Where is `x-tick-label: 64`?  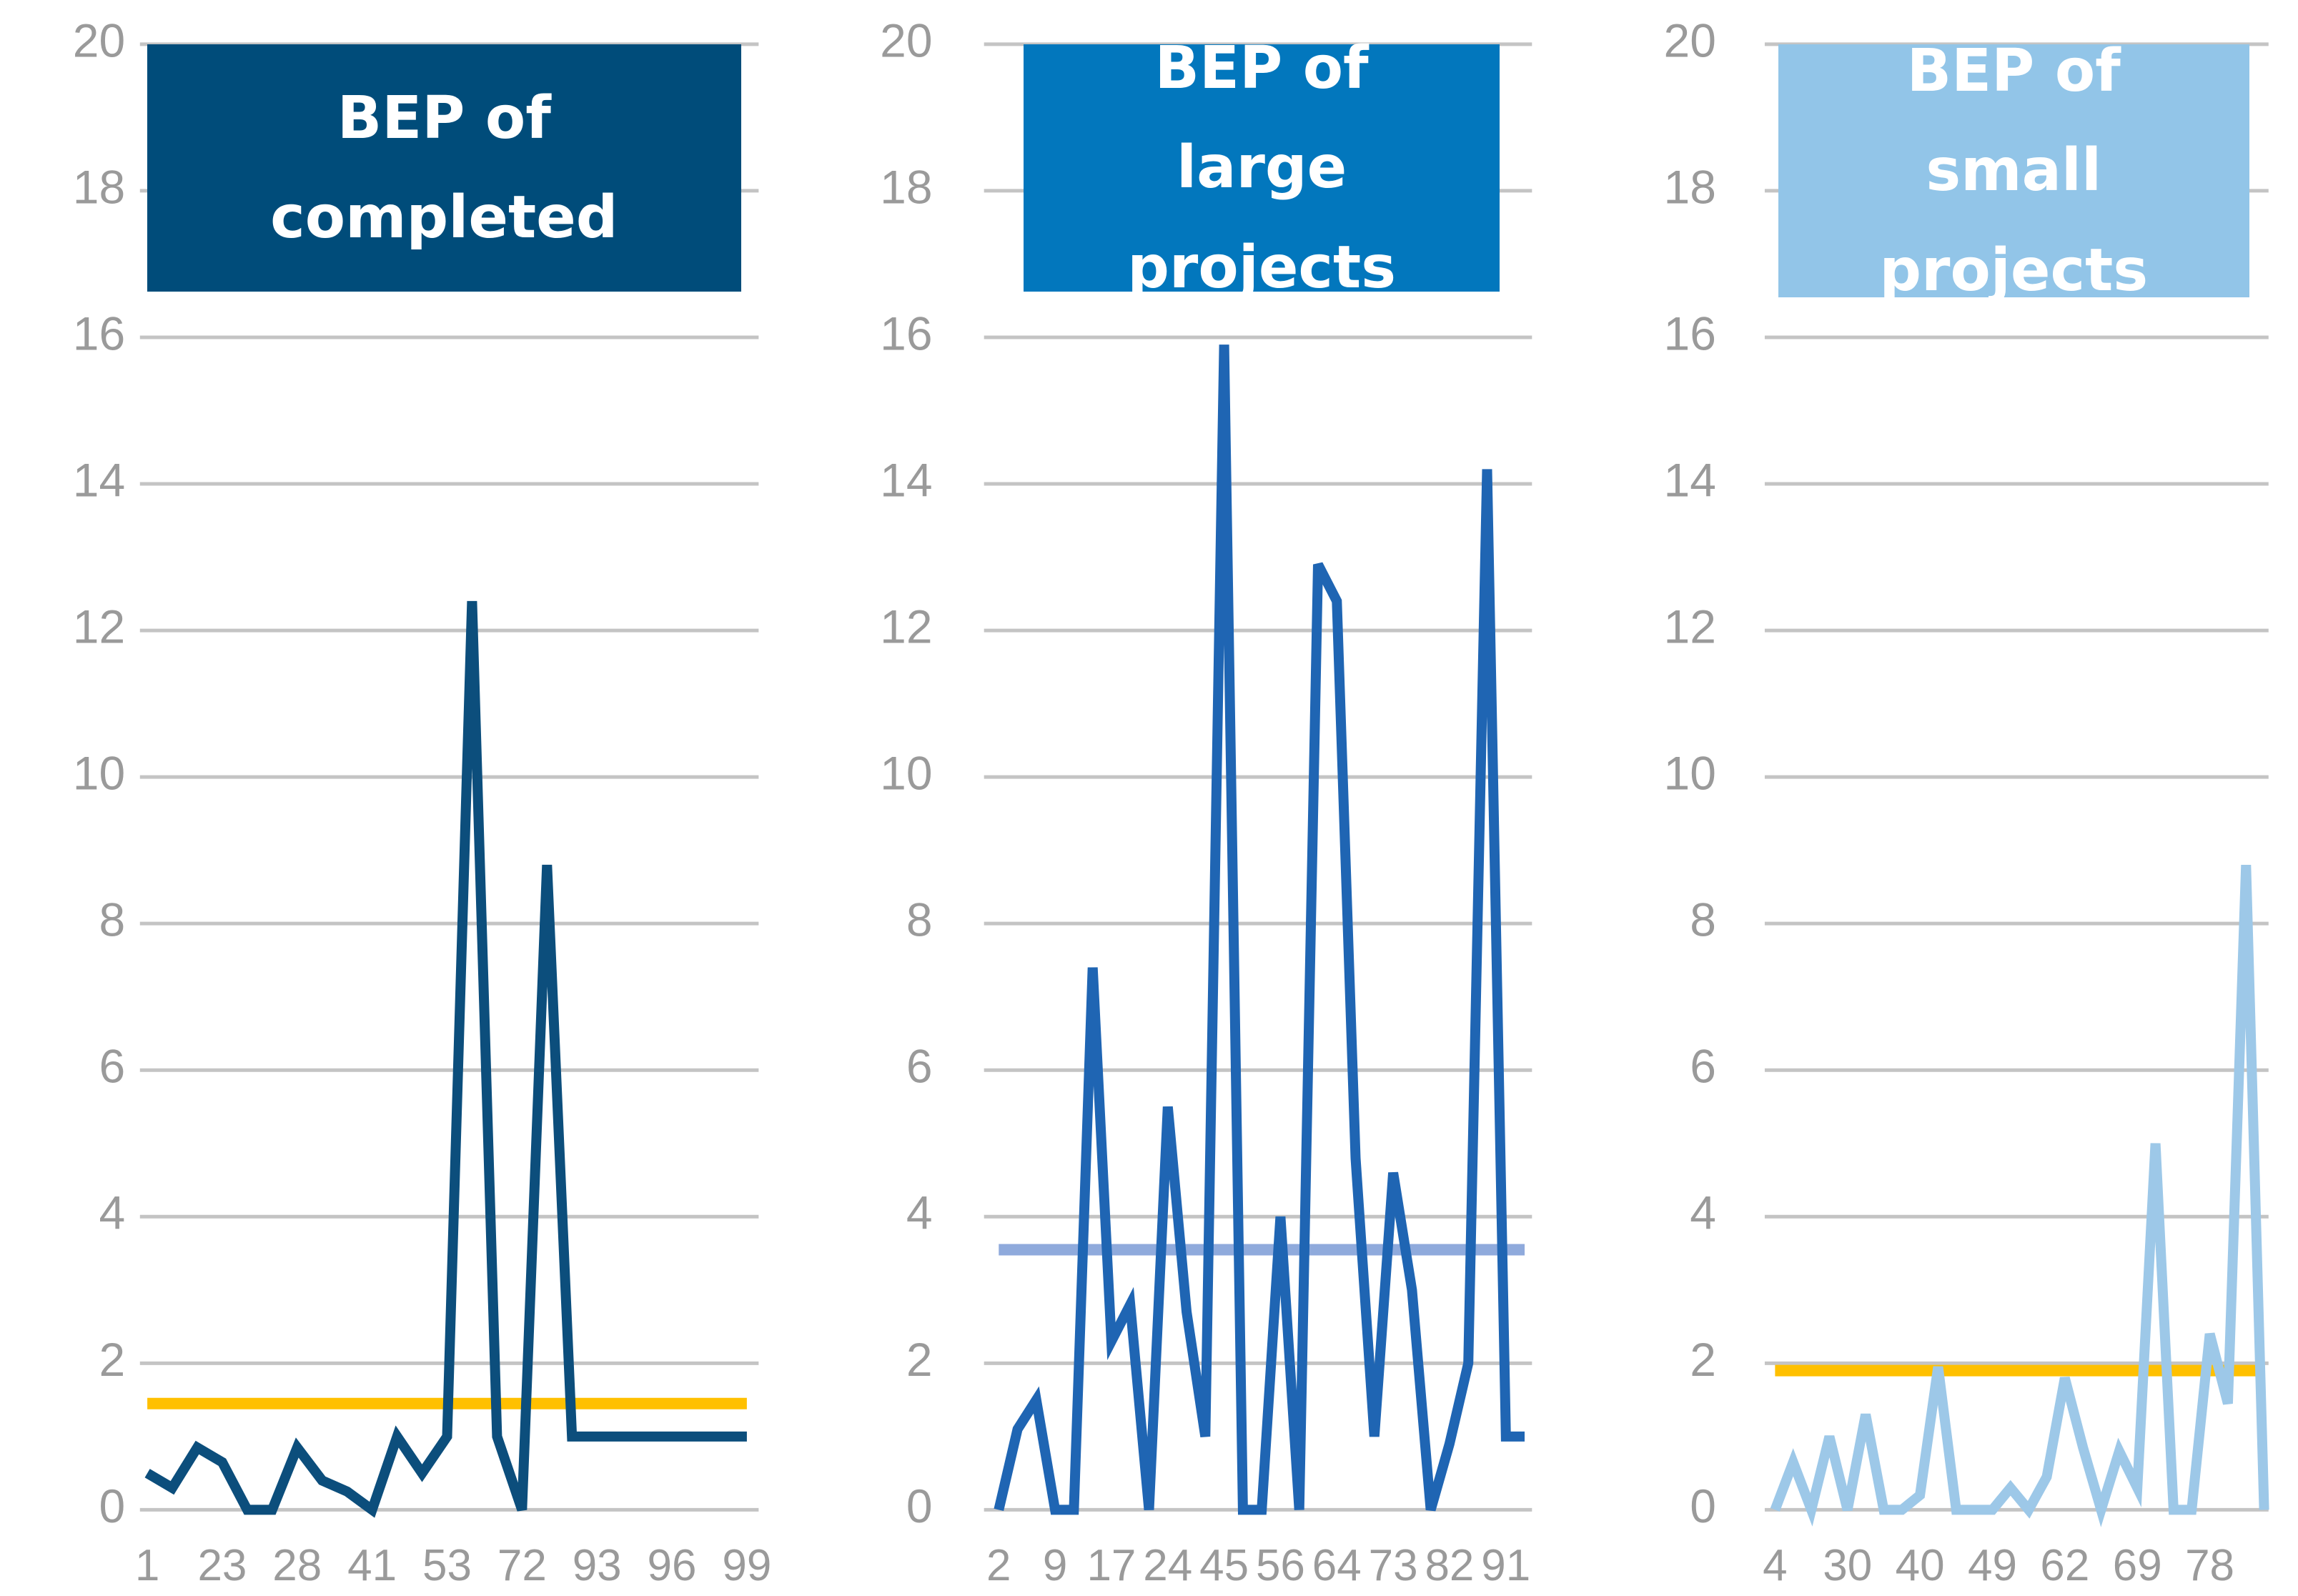
x-tick-label: 64 is located at coordinates (1337, 1565).